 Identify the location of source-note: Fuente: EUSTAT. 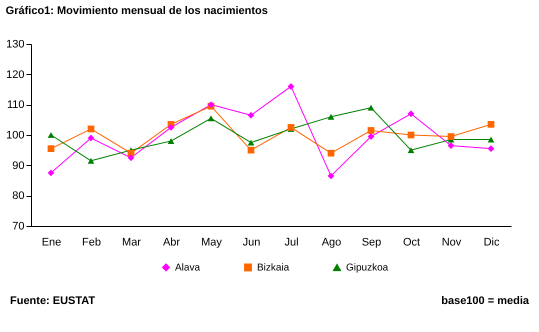
(53, 301).